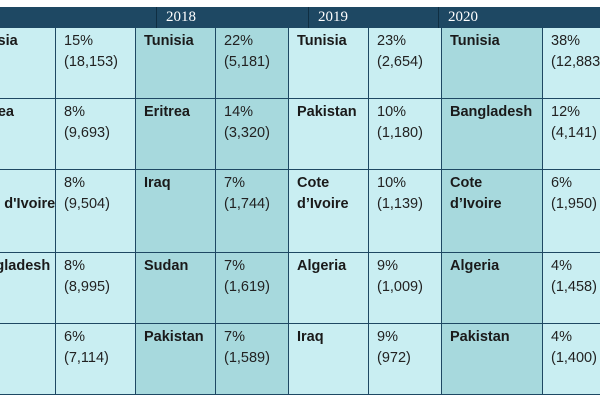 The height and width of the screenshot is (400, 600). What do you see at coordinates (27, 63) in the screenshot?
I see `table-row-1-first-country: Tunisia` at bounding box center [27, 63].